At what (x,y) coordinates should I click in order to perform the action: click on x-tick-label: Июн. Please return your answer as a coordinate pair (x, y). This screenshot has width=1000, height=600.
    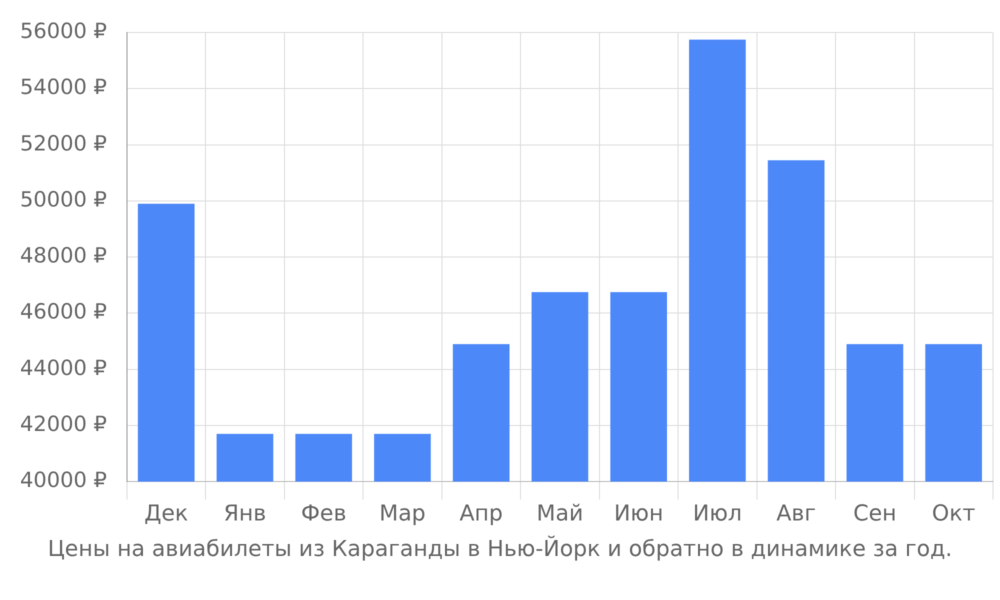
    Looking at the image, I should click on (639, 514).